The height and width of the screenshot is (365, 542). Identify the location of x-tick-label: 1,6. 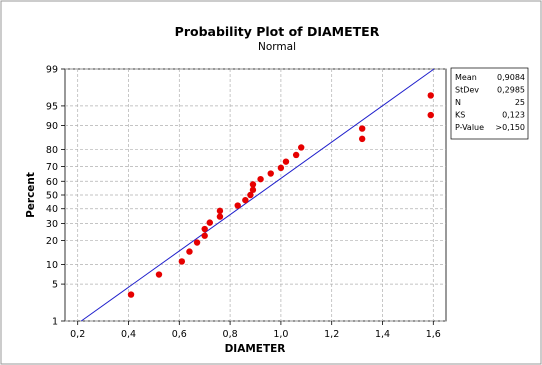
(433, 334).